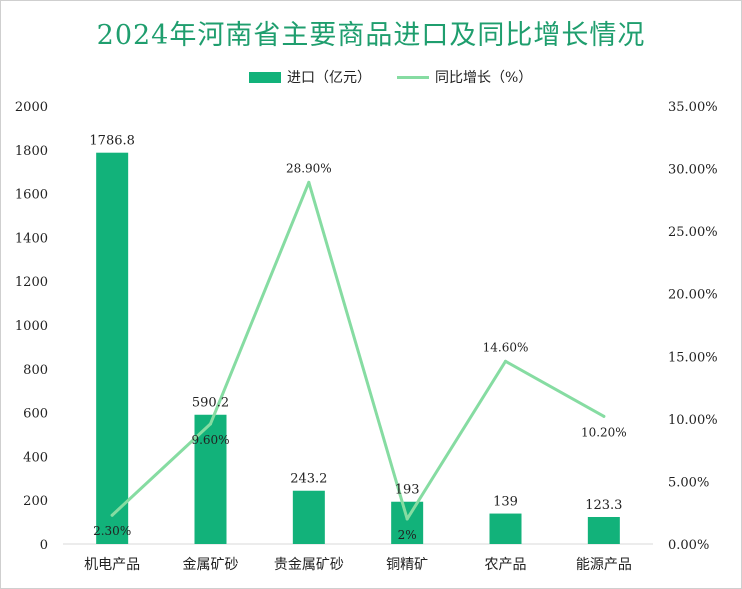 This screenshot has height=589, width=742. Describe the element at coordinates (693, 232) in the screenshot. I see `y-right-tick-label: 25.00%` at that location.